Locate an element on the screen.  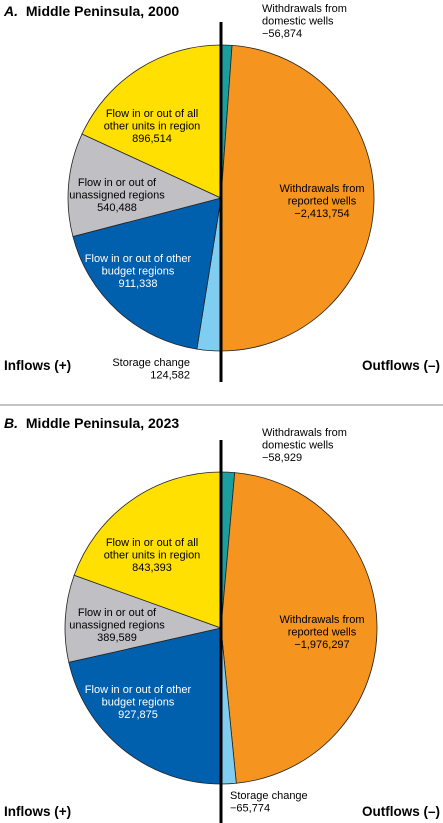
svg-text:A. Middle Peninsula, 200: A. Middle Peninsula, 2000 is located at coordinates (91, 11).